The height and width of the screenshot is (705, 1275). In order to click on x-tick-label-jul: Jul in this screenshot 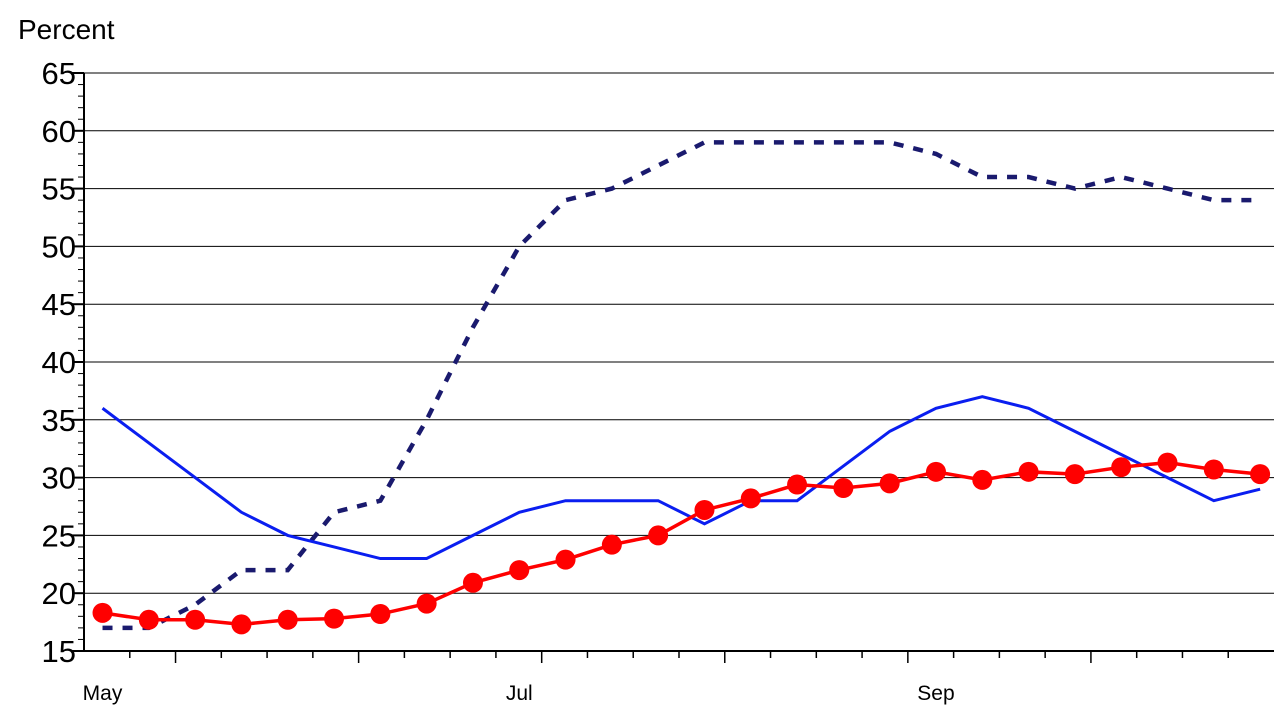, I will do `click(519, 693)`.